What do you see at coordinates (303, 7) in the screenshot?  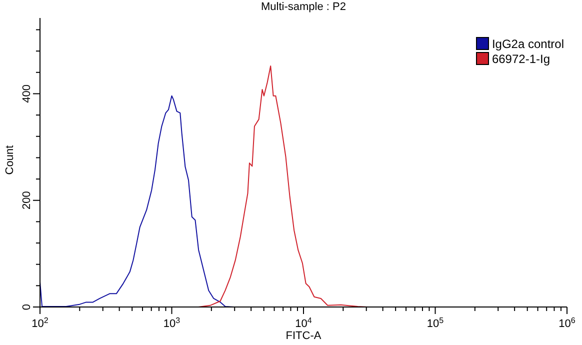 I see `chart-title: Multi-sample : P2` at bounding box center [303, 7].